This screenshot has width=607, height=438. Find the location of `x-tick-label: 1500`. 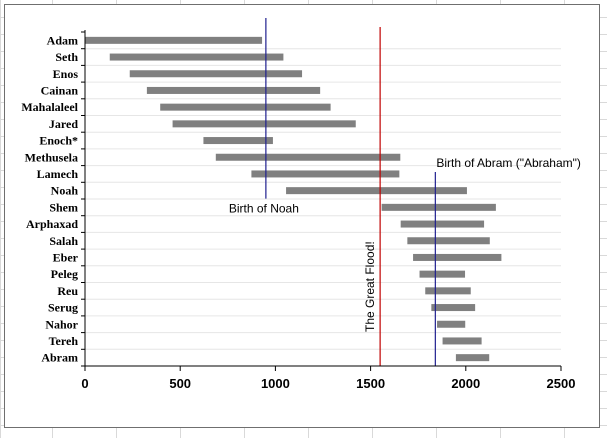

x-tick-label: 1500 is located at coordinates (370, 383).